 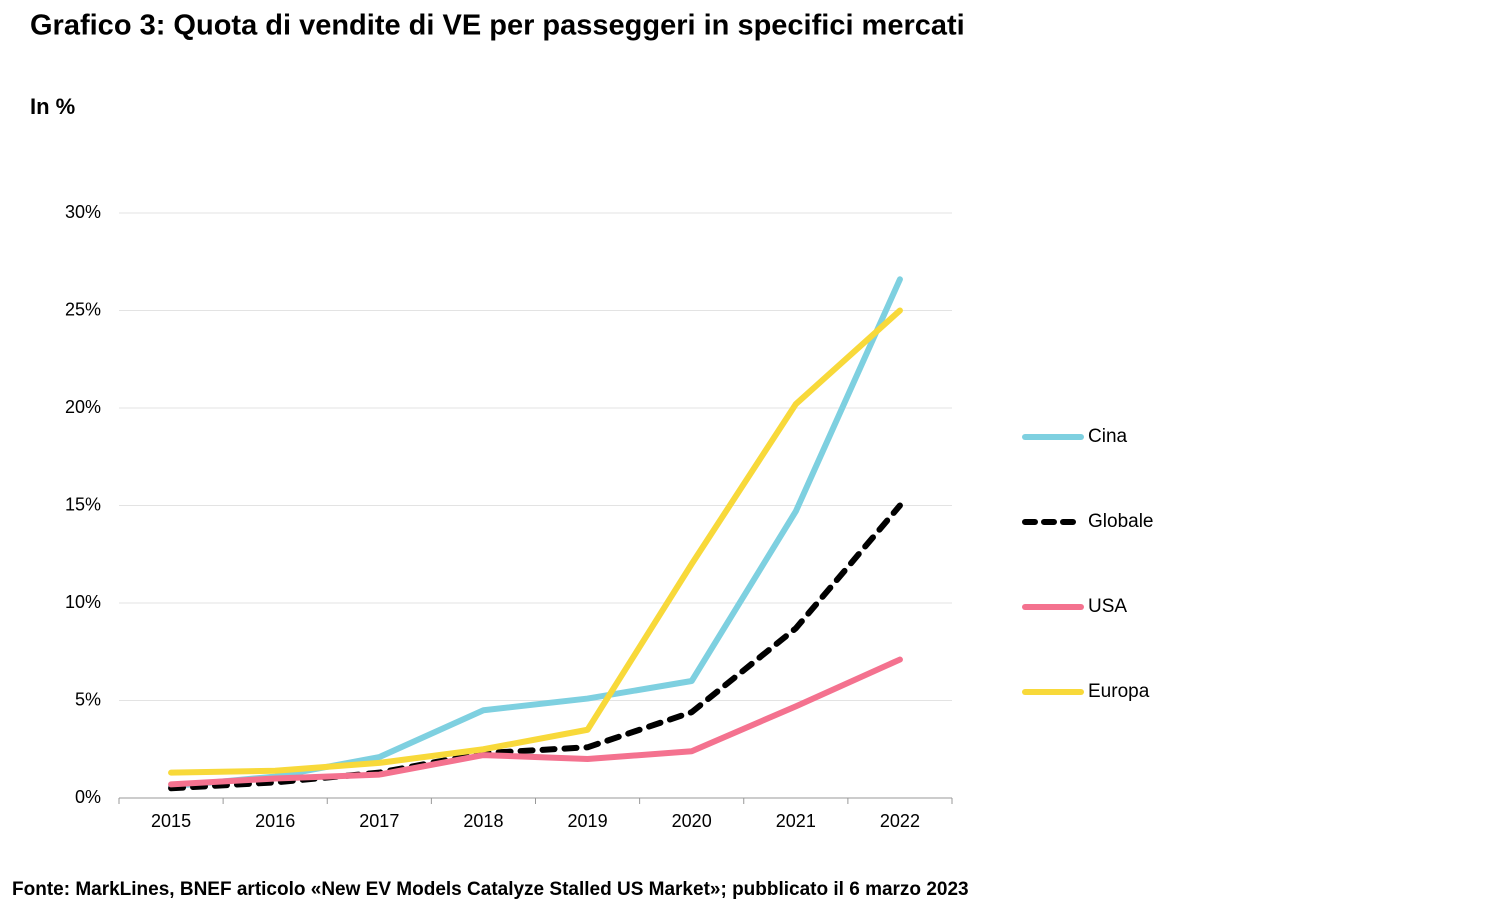 I want to click on x-tick-label: 2021, so click(x=796, y=821).